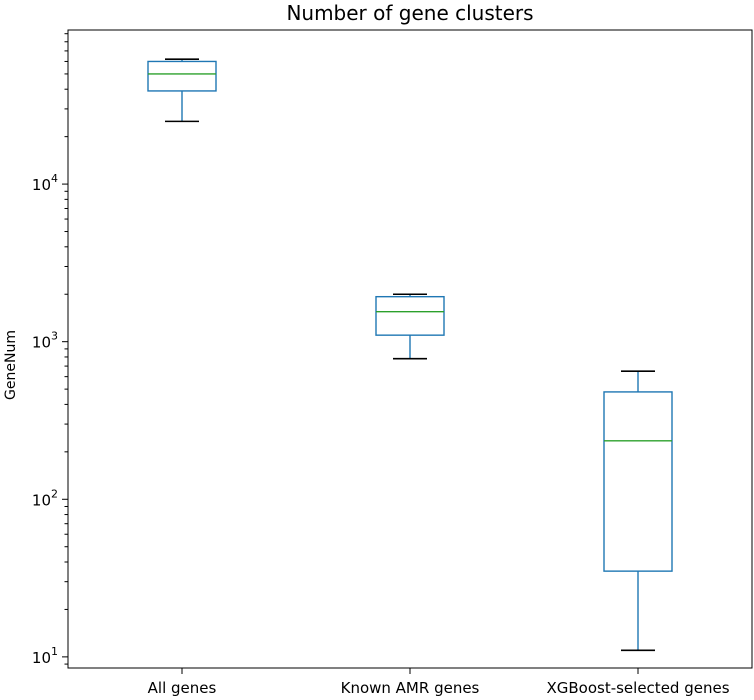 Image resolution: width=754 pixels, height=700 pixels. What do you see at coordinates (409, 13) in the screenshot?
I see `chart-title: Number of gene clusters` at bounding box center [409, 13].